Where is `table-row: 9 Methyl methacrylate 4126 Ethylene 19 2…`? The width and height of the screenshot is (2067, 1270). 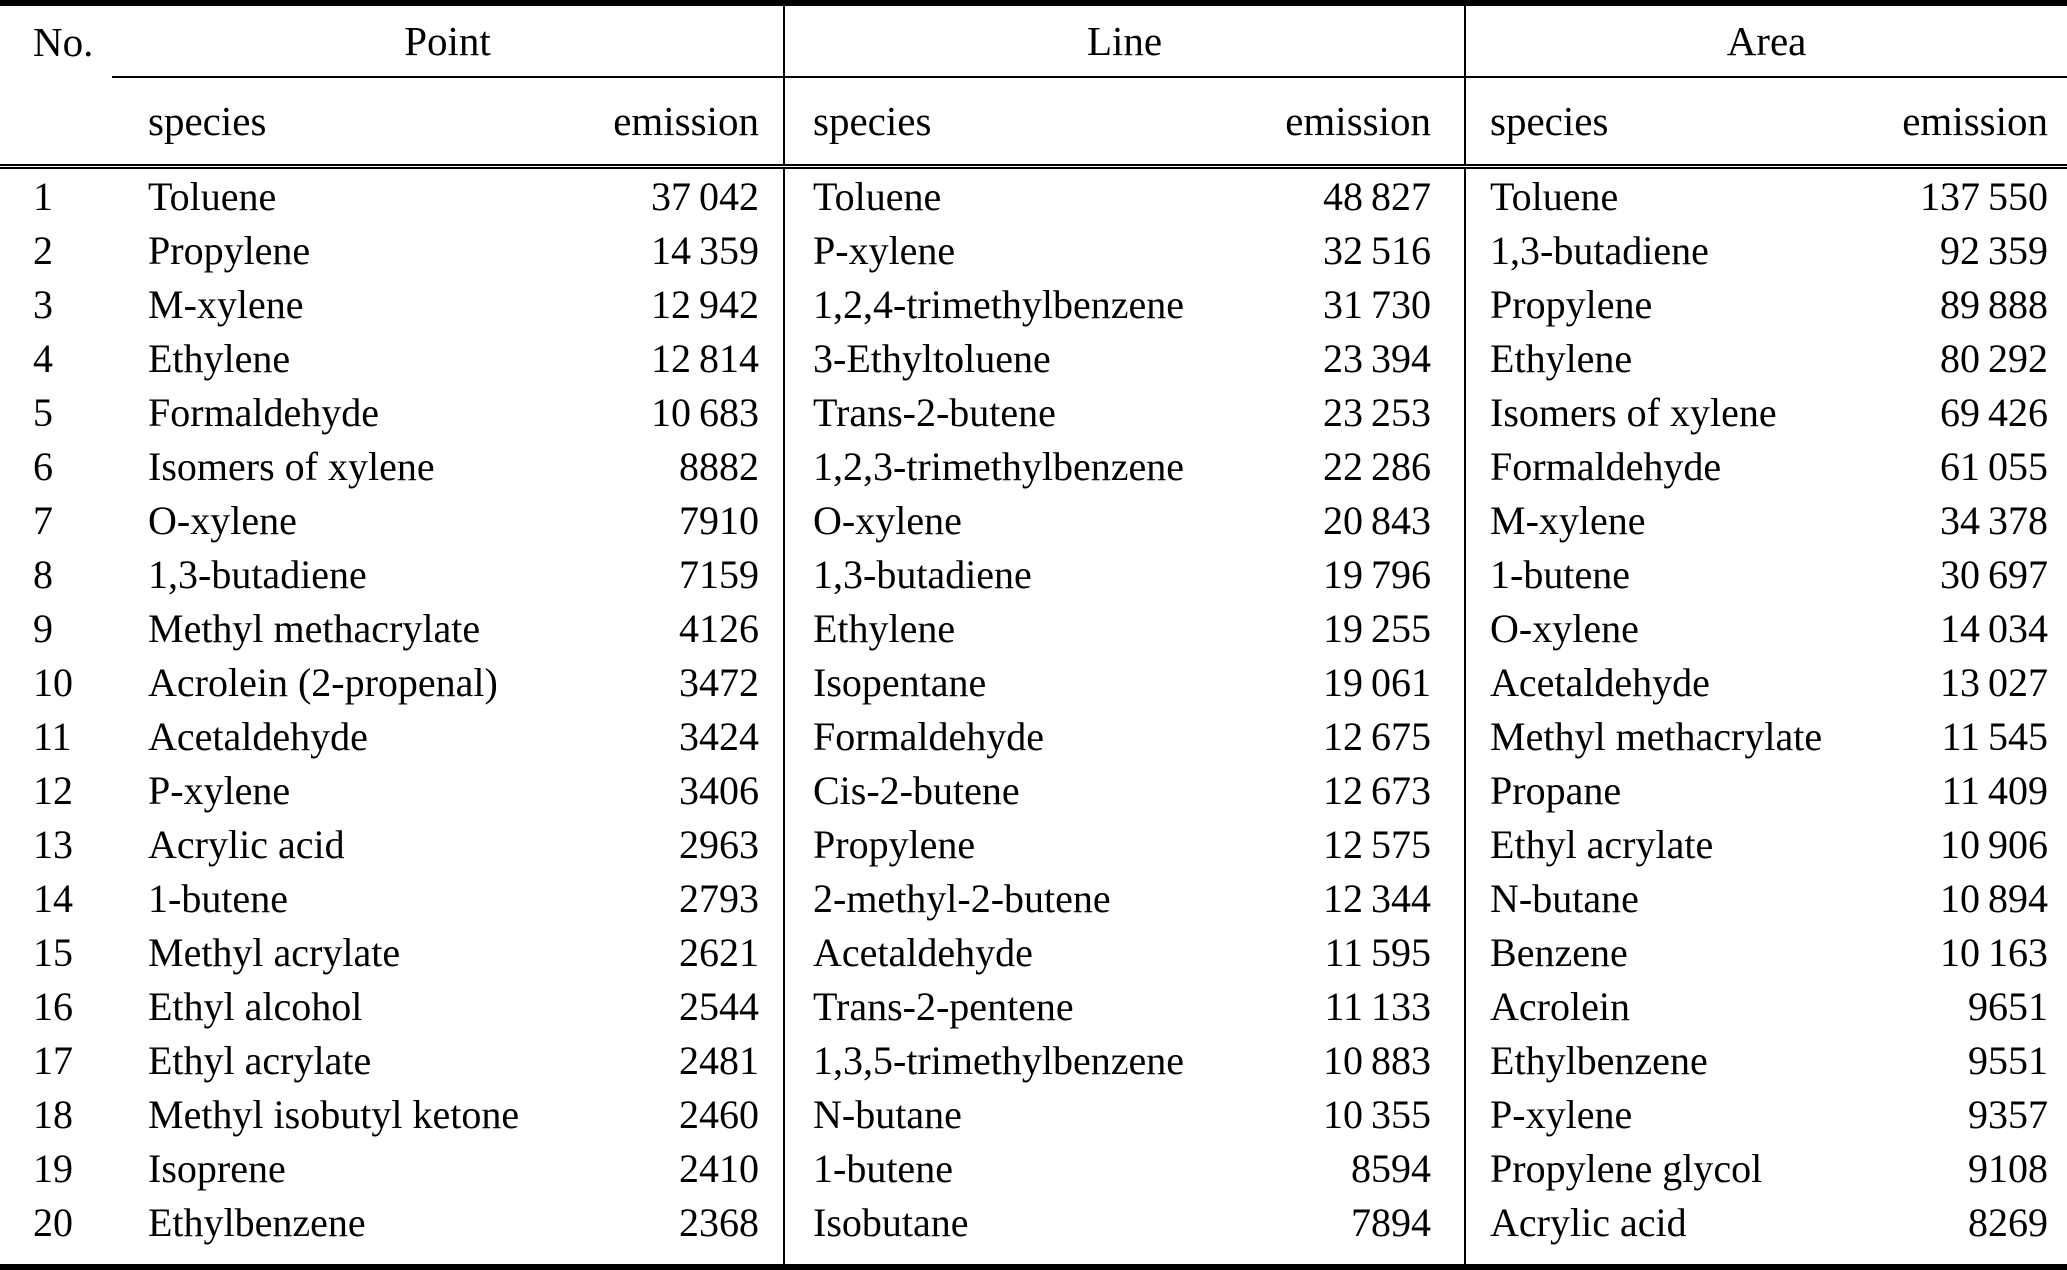 table-row: 9 Methyl methacrylate 4126 Ethylene 19 2… is located at coordinates (1033, 628).